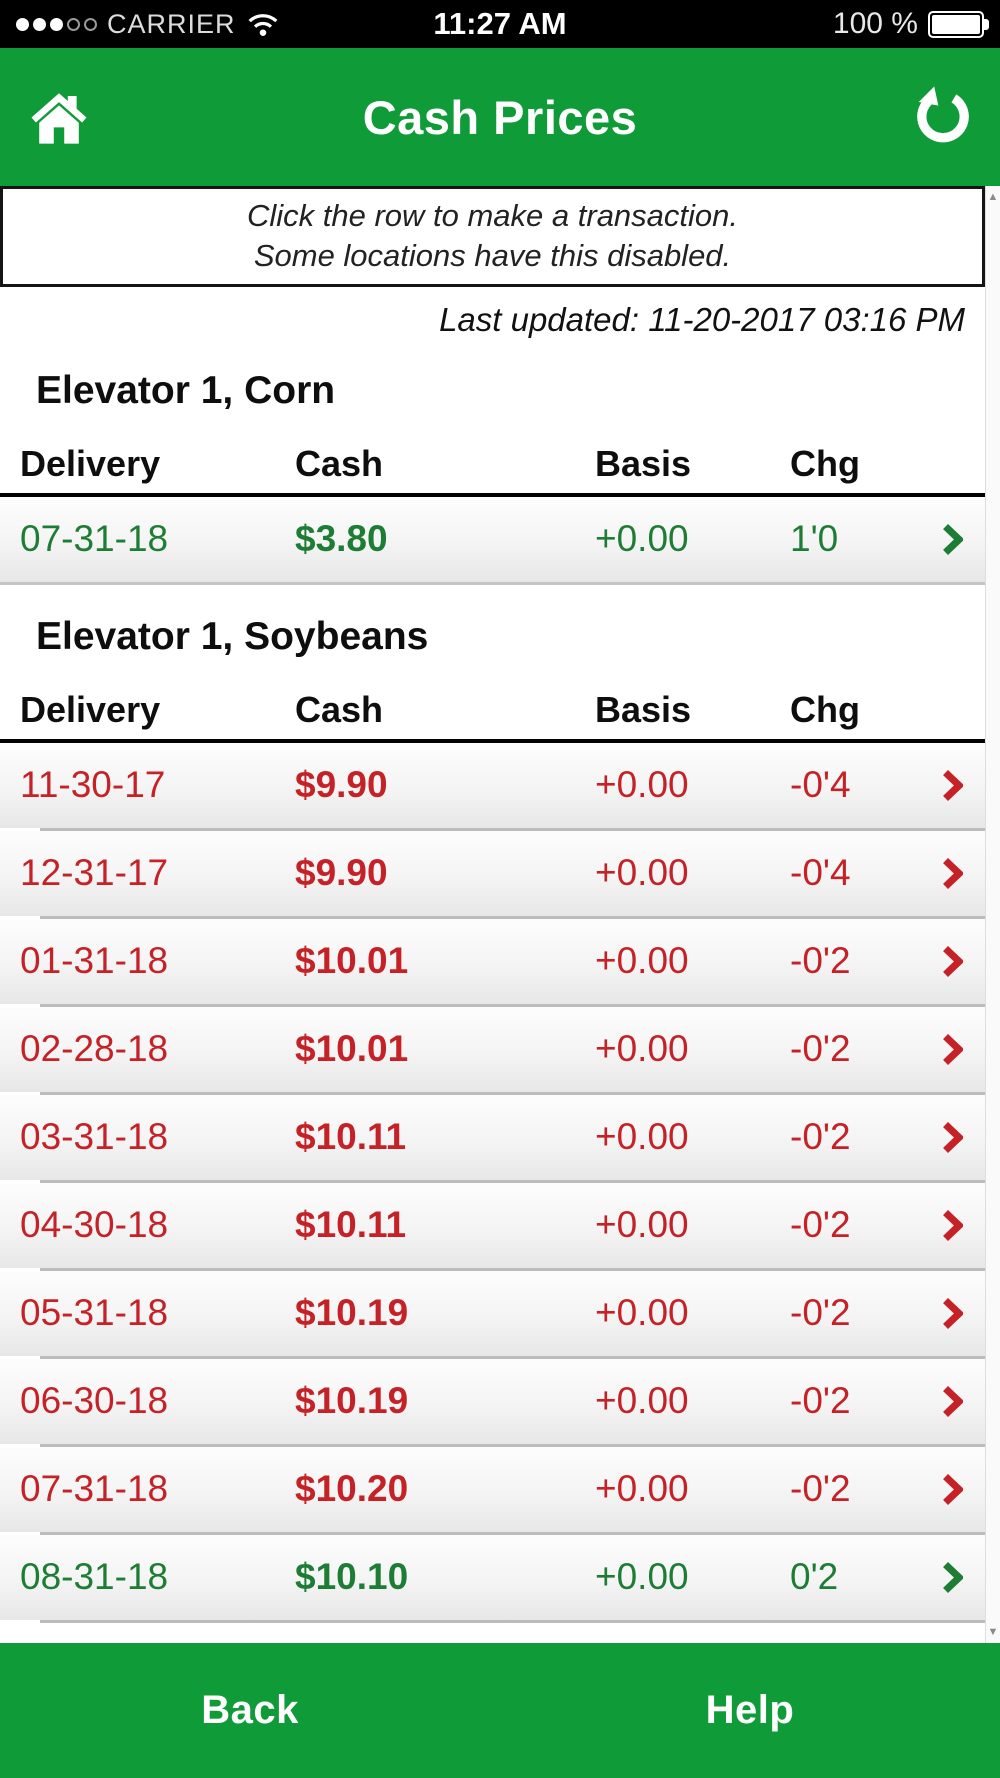  I want to click on row-wrap: 07-31-18 $10.20 +0.00 -0'2, so click(492, 1490).